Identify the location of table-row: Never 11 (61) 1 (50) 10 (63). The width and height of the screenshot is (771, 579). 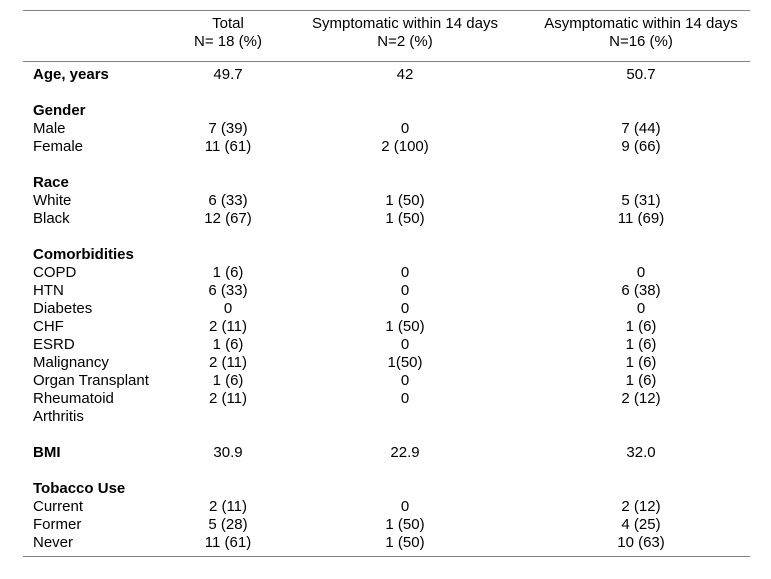
(386, 543).